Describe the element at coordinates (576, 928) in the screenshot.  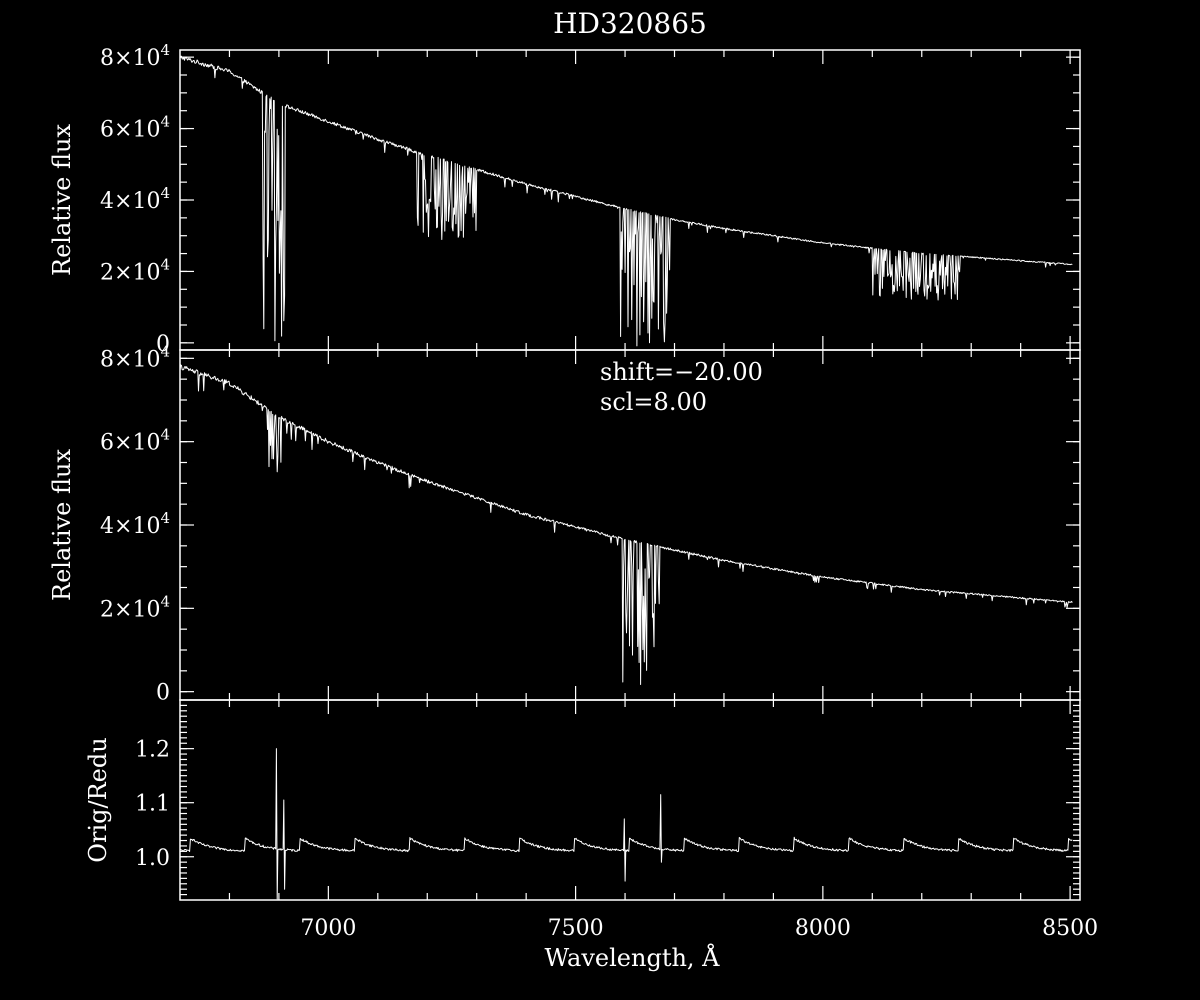
I see `x-tick-label: 7500` at that location.